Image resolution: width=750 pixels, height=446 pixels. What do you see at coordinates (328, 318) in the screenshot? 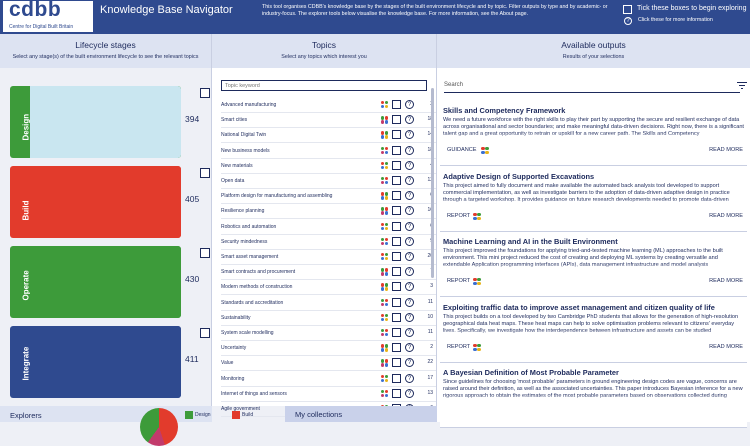
I see `topic-row: Sustainability ? 10` at bounding box center [328, 318].